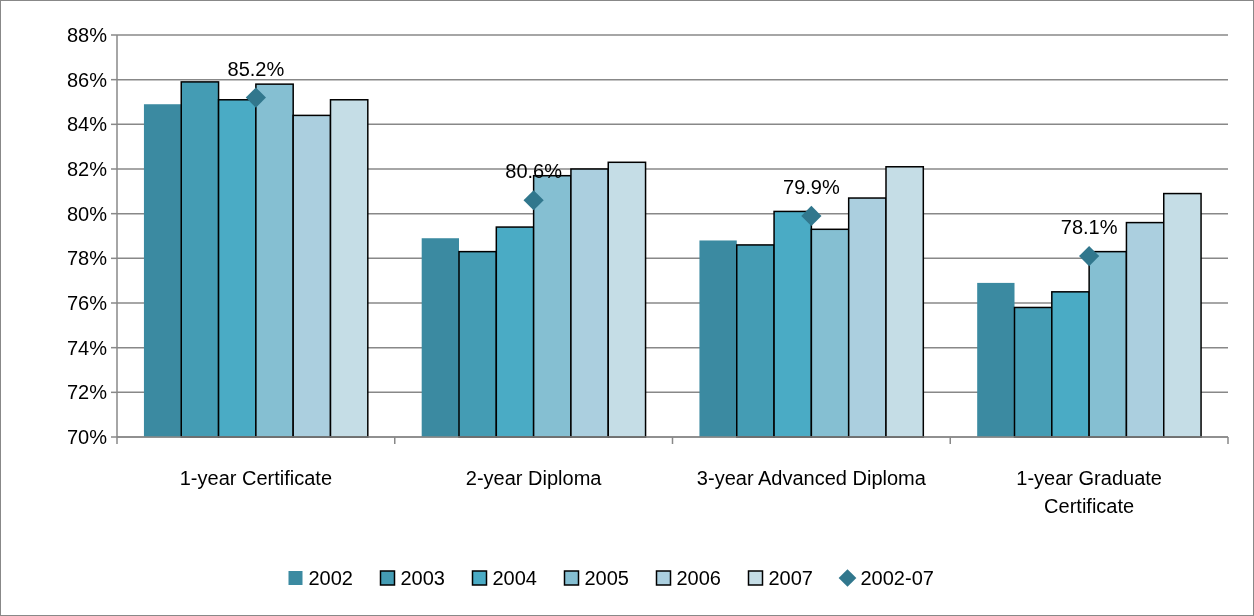 The image size is (1254, 616). Describe the element at coordinates (87, 213) in the screenshot. I see `y-tick-label: 80%` at that location.